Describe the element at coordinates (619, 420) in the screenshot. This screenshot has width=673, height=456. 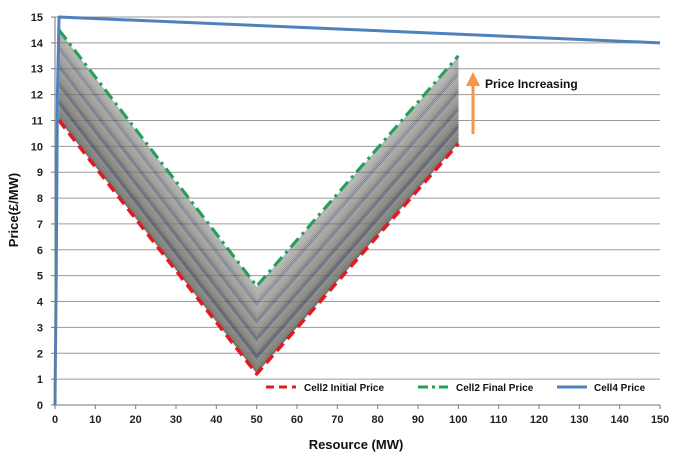
I see `x-tick-label-140: 140` at that location.